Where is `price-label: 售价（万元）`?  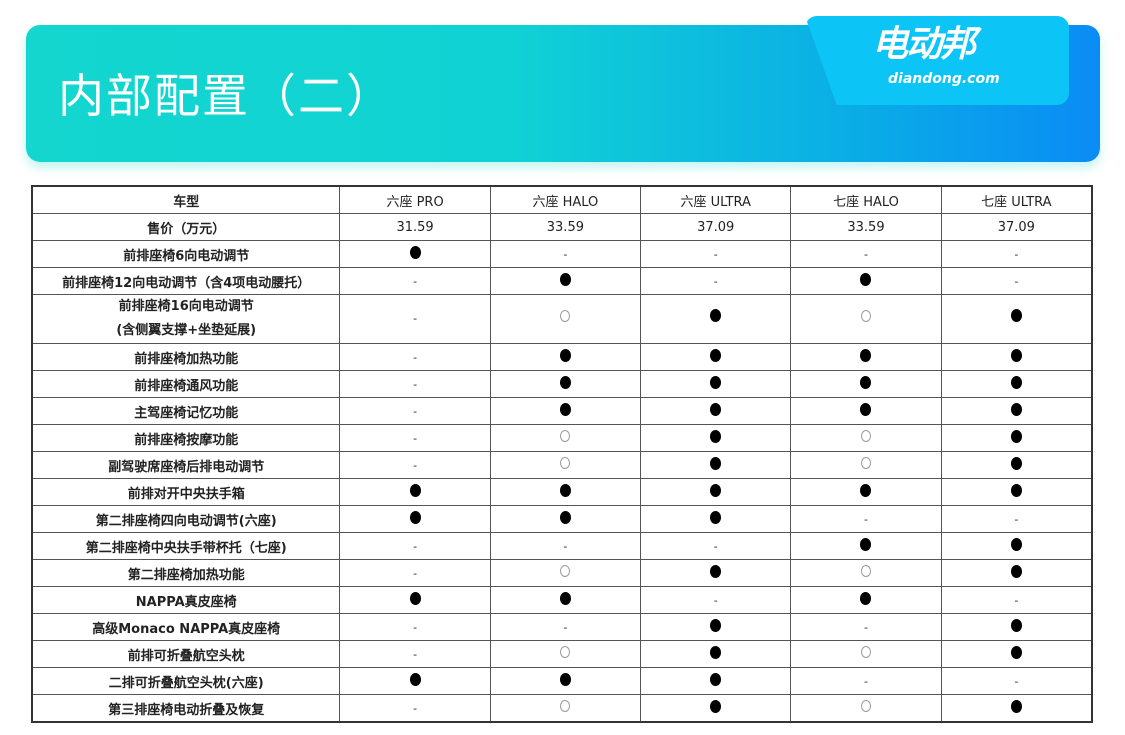
price-label: 售价（万元） is located at coordinates (186, 227).